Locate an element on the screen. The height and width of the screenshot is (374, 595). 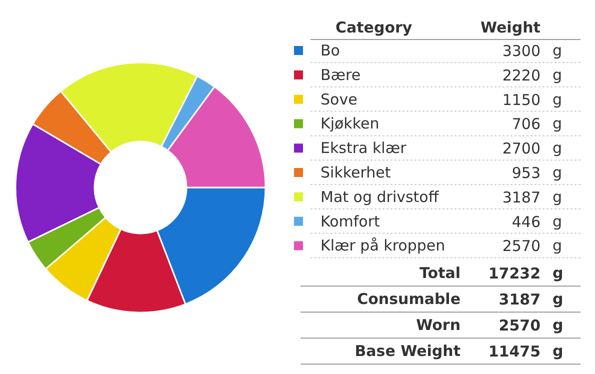
legend-label: Bo is located at coordinates (330, 51).